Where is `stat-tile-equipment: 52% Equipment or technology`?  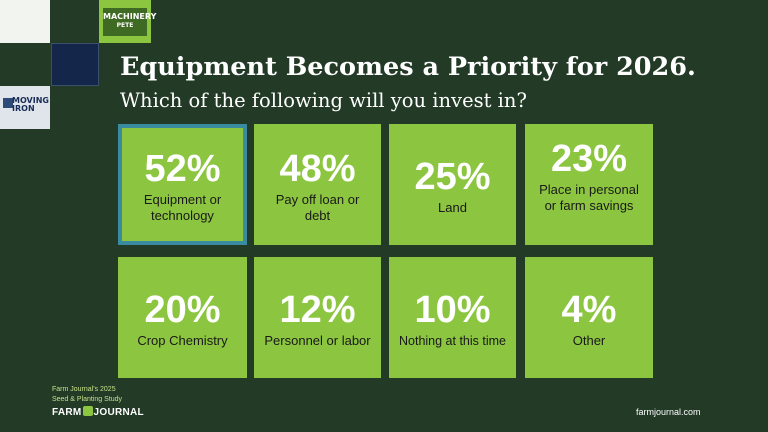 stat-tile-equipment: 52% Equipment or technology is located at coordinates (182, 184).